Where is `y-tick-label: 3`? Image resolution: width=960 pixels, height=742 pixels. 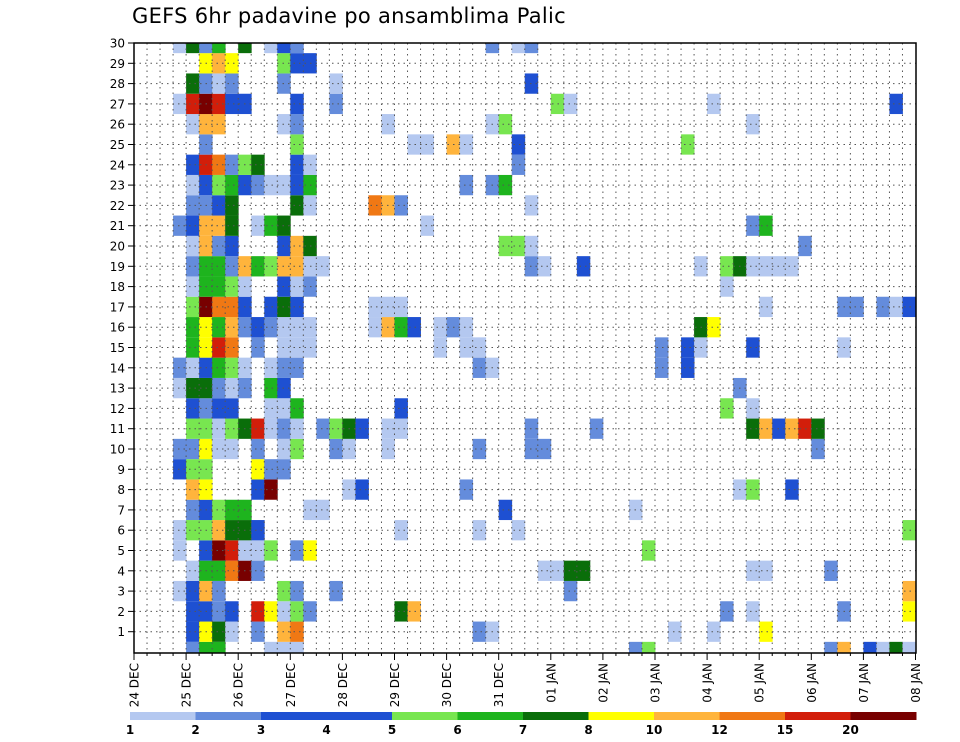
y-tick-label: 3 is located at coordinates (121, 592).